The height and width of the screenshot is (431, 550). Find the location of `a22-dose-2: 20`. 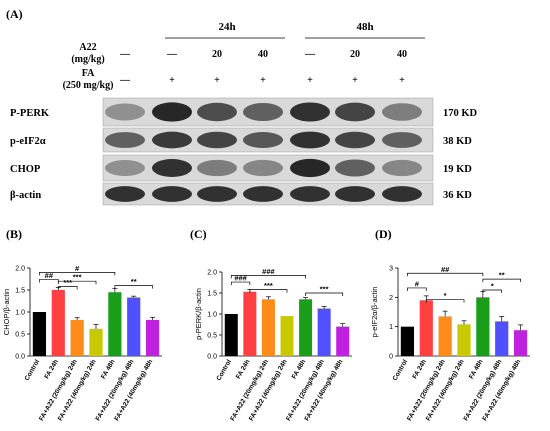

a22-dose-2: 20 is located at coordinates (217, 54).